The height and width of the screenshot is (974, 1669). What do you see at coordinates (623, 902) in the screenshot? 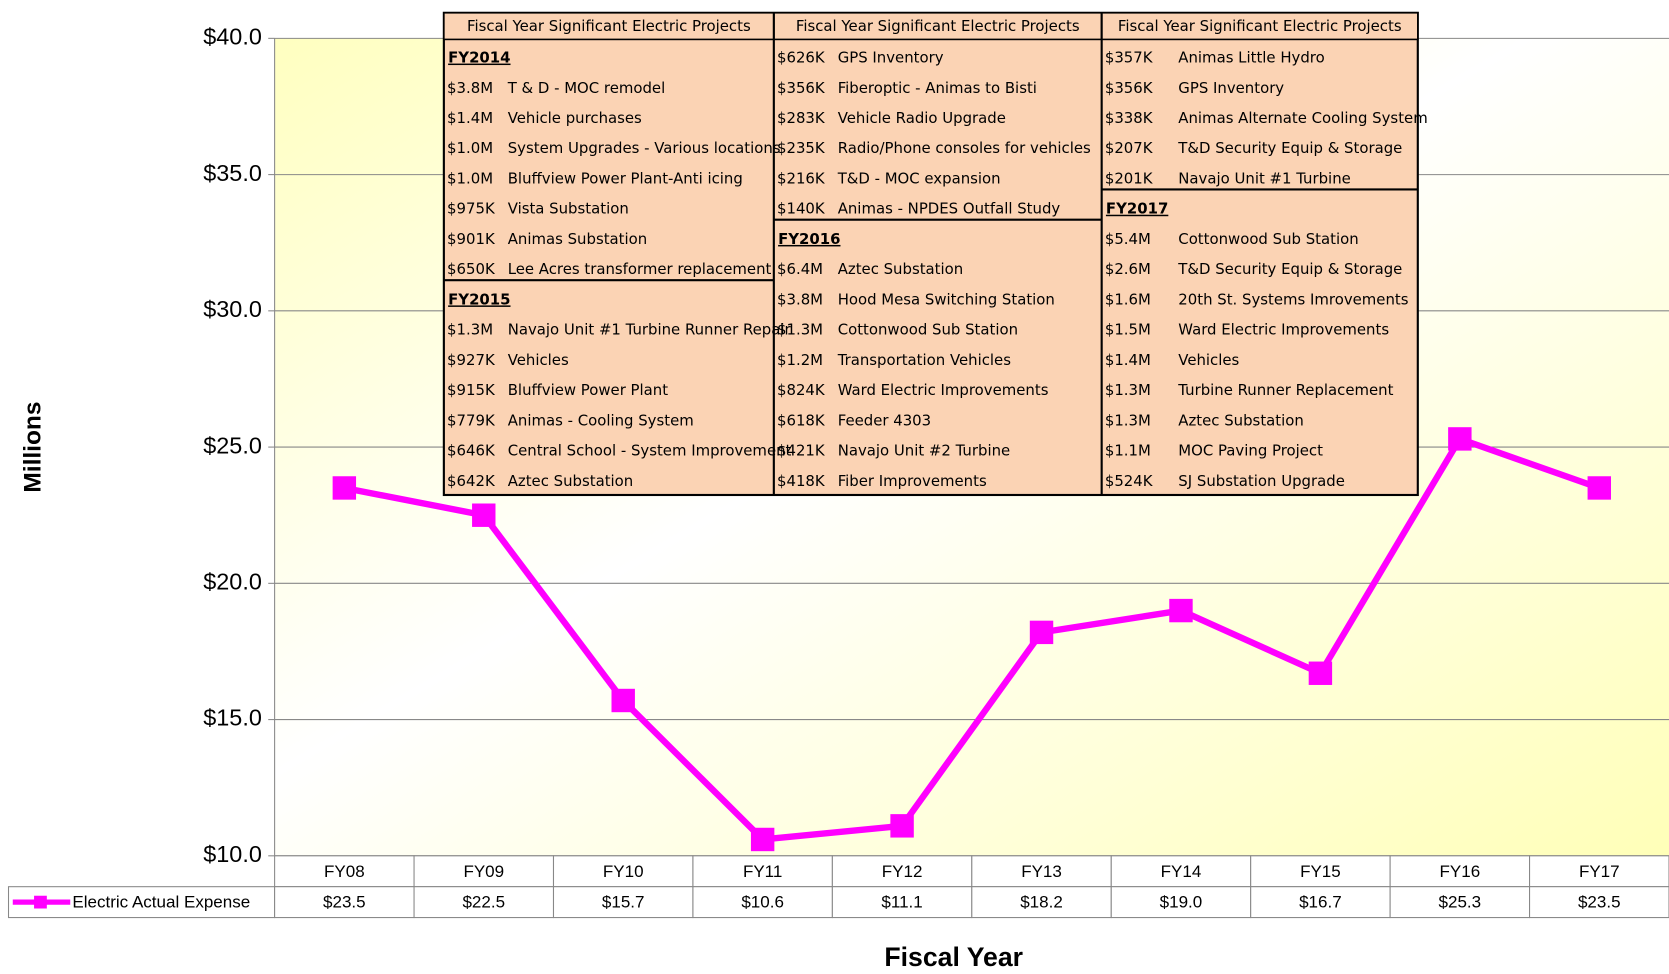
I see `value-label: $15.7` at bounding box center [623, 902].